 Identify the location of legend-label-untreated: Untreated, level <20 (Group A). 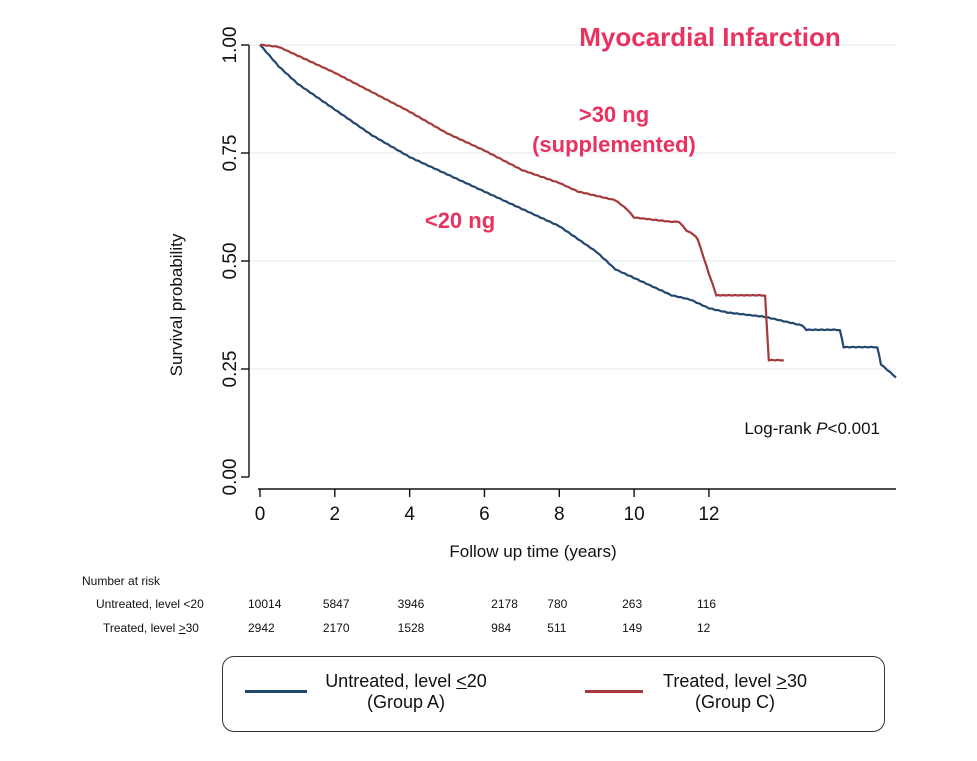
(406, 692).